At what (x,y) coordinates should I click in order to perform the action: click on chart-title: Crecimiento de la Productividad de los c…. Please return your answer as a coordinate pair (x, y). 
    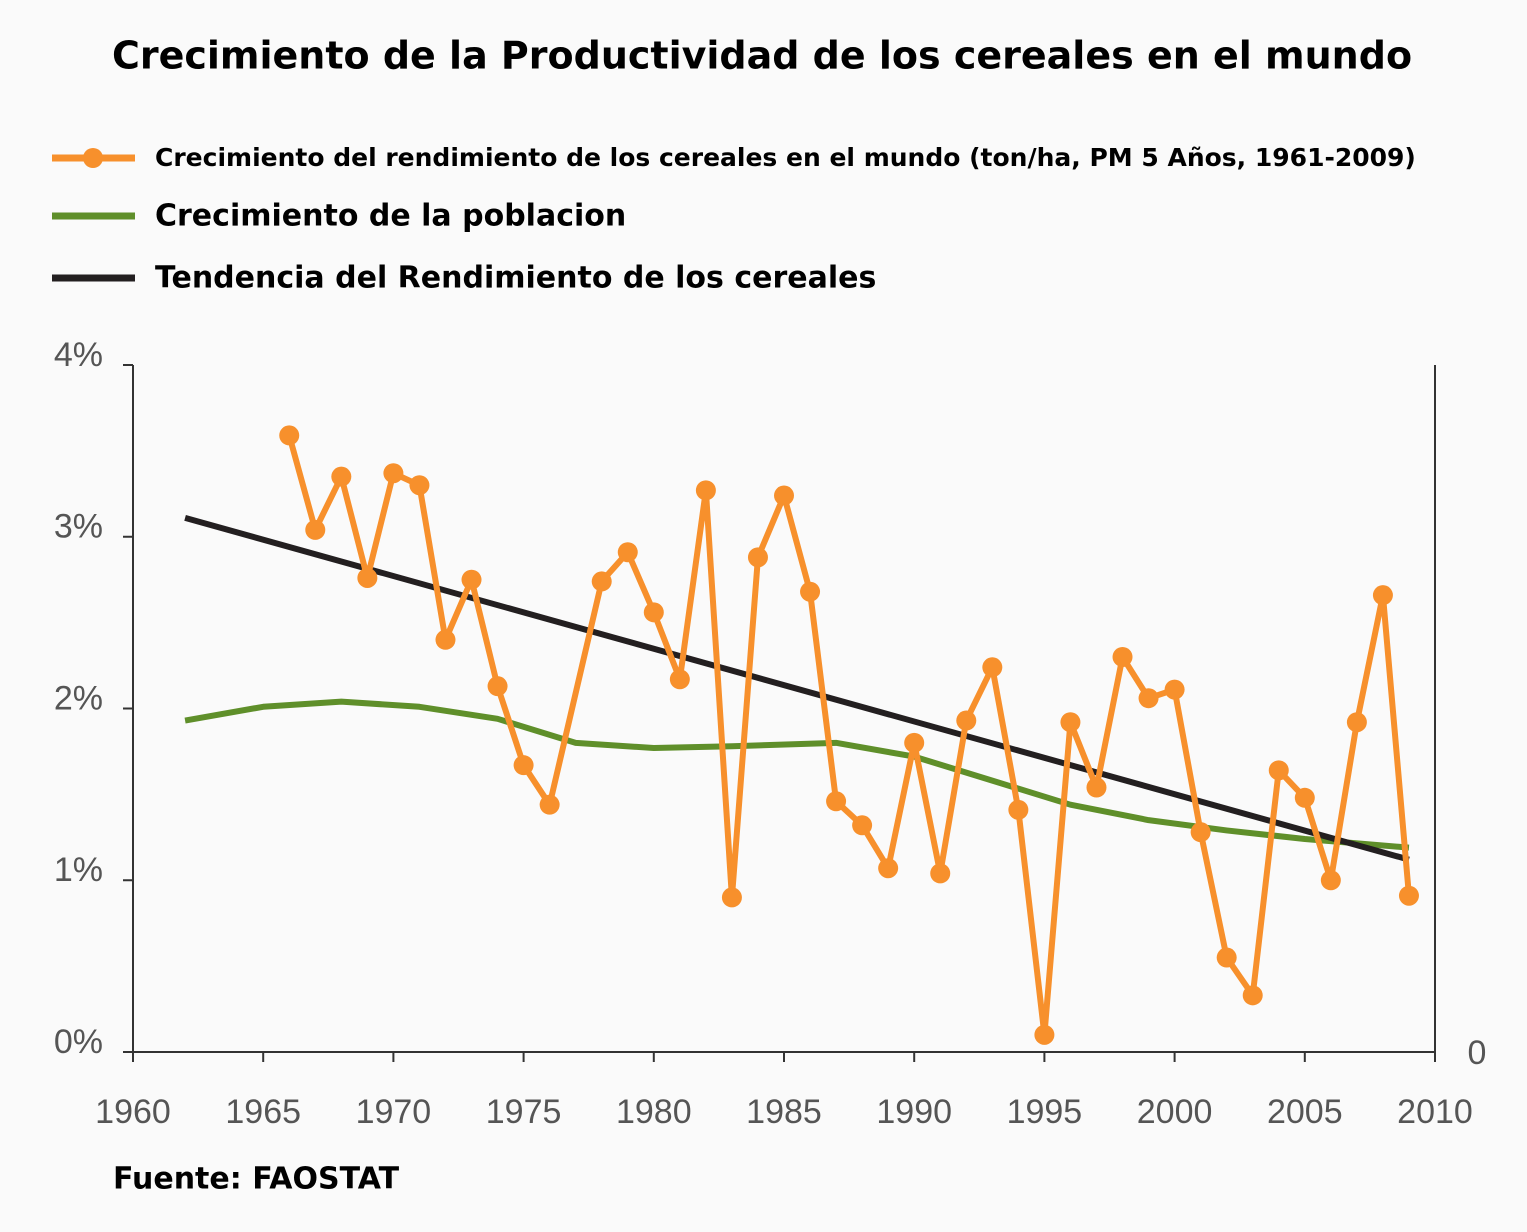
    Looking at the image, I should click on (762, 56).